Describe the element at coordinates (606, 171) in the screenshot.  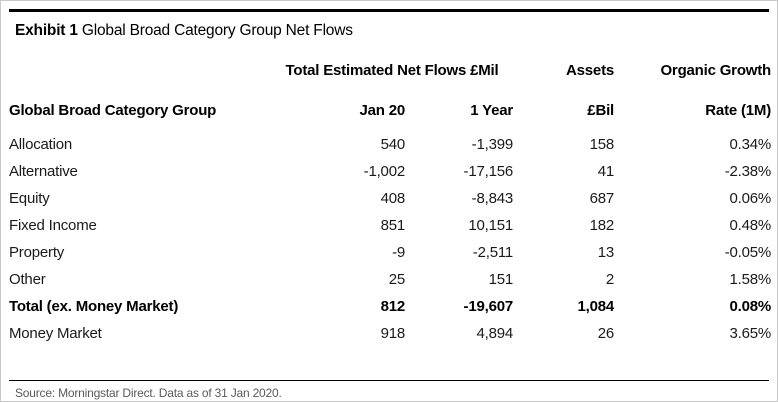
I see `cell-assets-bil: 41` at that location.